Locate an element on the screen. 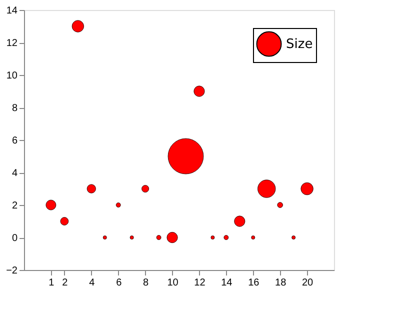 This screenshot has width=400, height=333. y-tick-label: 8 is located at coordinates (15, 108).